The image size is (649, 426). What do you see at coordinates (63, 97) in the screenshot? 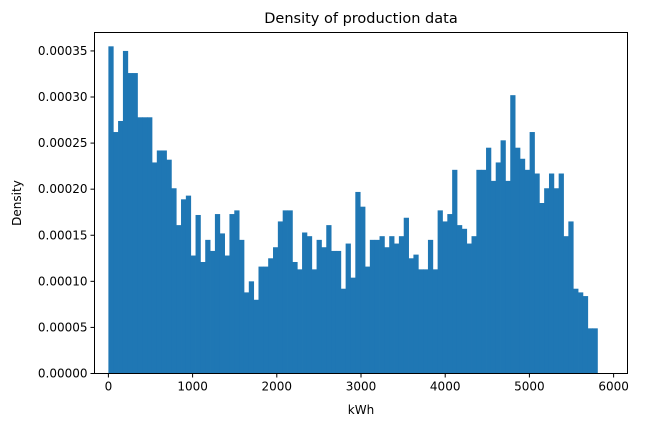
I see `y-tick-label: 0.00030` at bounding box center [63, 97].